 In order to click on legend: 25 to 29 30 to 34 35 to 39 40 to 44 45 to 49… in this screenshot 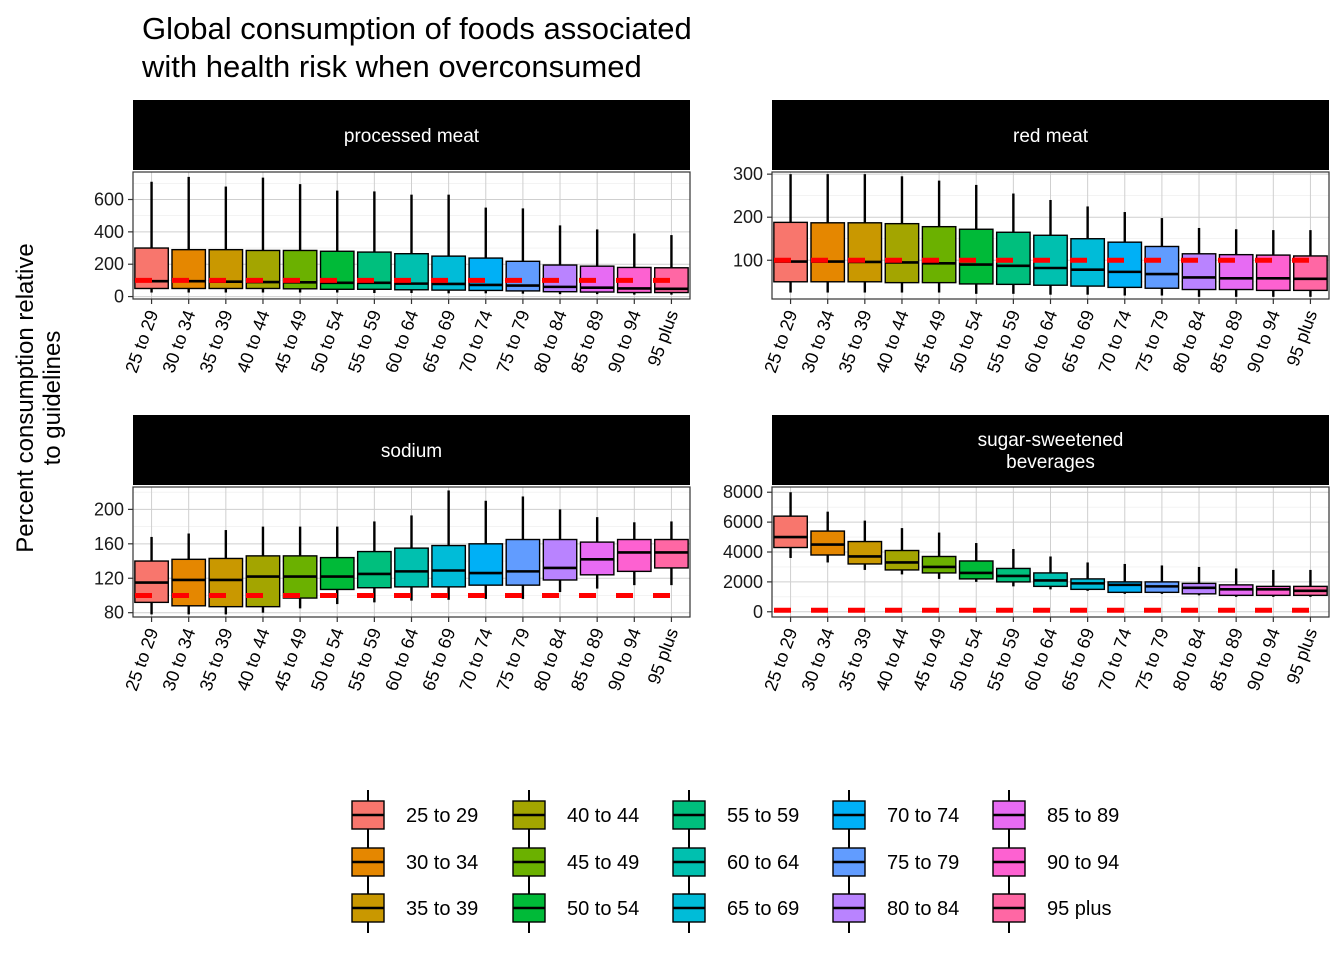, I will do `click(735, 861)`.